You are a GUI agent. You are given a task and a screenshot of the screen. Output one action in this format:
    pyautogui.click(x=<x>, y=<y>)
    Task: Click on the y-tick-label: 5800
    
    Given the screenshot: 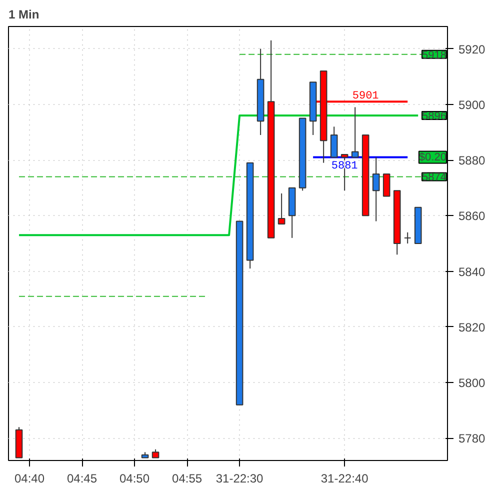 What is the action you would take?
    pyautogui.click(x=472, y=383)
    